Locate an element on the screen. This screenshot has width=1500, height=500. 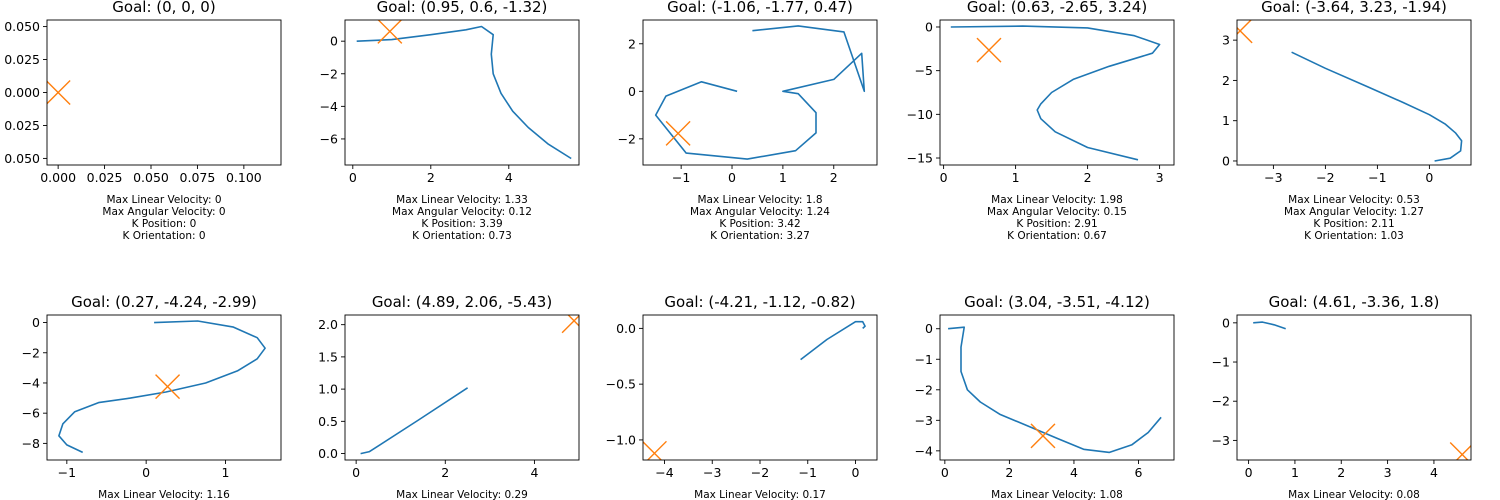
y-tick-label: 2 is located at coordinates (632, 43).